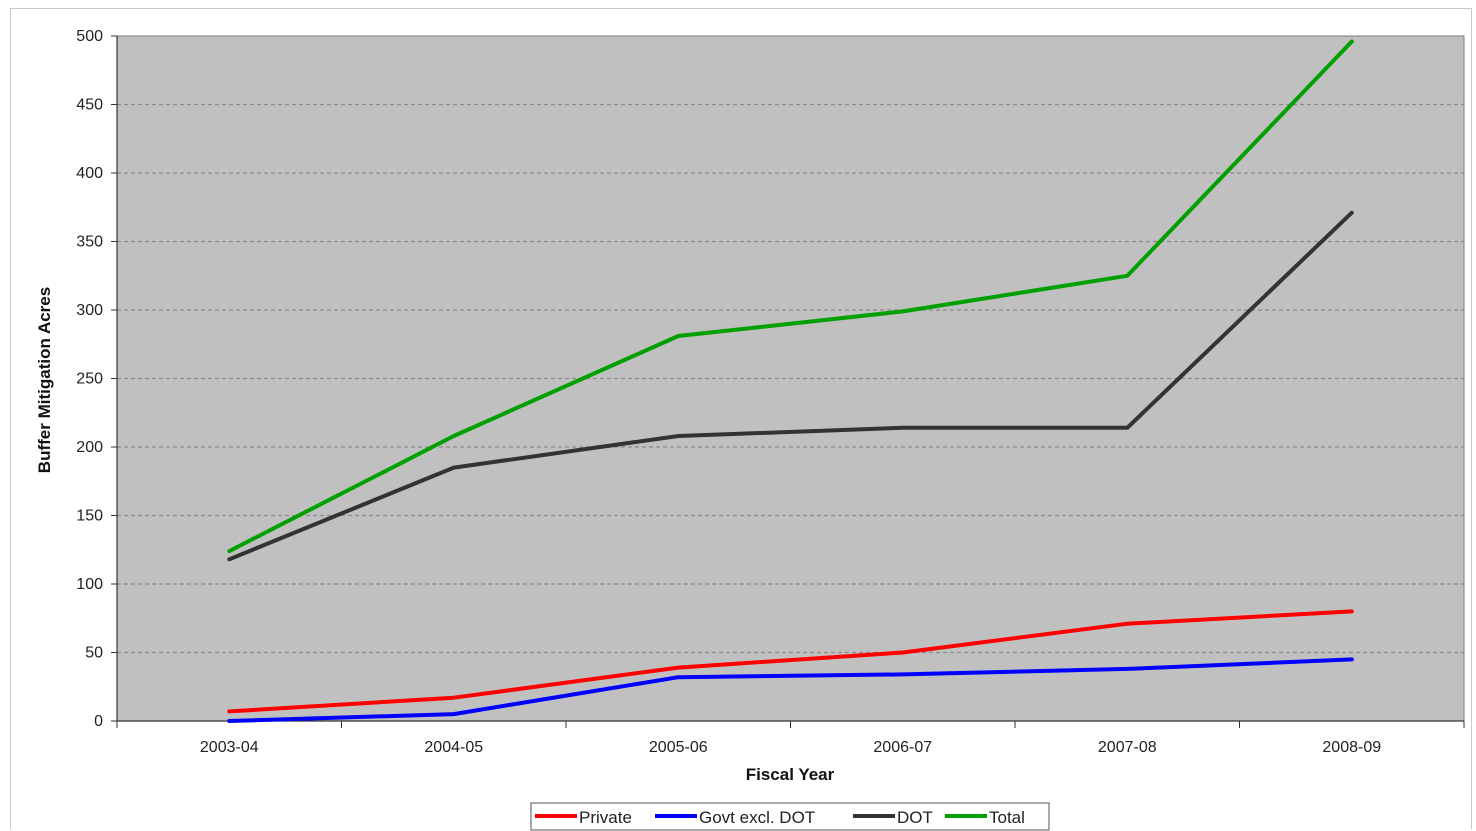 The width and height of the screenshot is (1476, 831). Describe the element at coordinates (605, 817) in the screenshot. I see `legend-label-private: Private` at that location.